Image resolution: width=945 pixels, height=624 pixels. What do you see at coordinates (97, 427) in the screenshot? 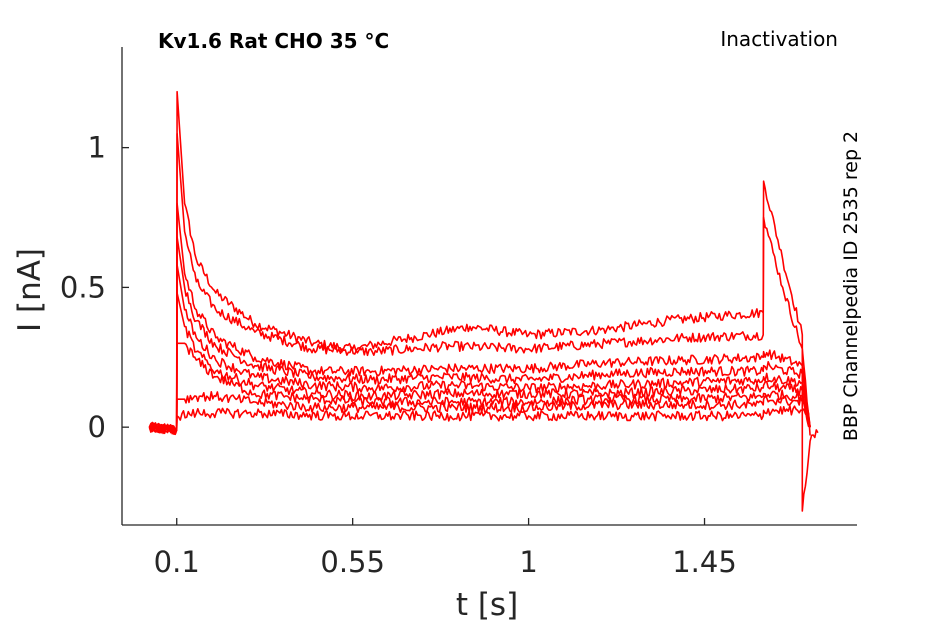
I see `y-tick-label: 0` at bounding box center [97, 427].